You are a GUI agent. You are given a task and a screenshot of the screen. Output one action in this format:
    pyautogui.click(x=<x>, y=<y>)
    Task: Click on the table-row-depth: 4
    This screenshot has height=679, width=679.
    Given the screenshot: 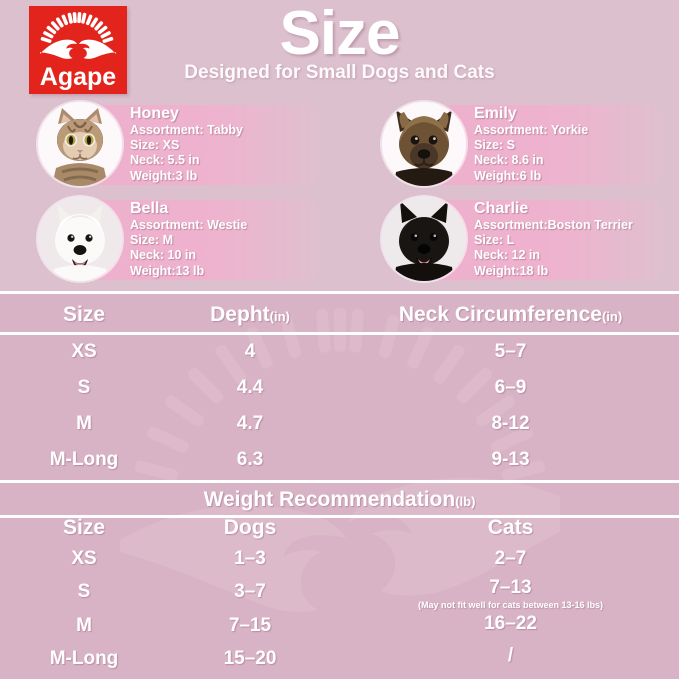 What is the action you would take?
    pyautogui.click(x=250, y=351)
    